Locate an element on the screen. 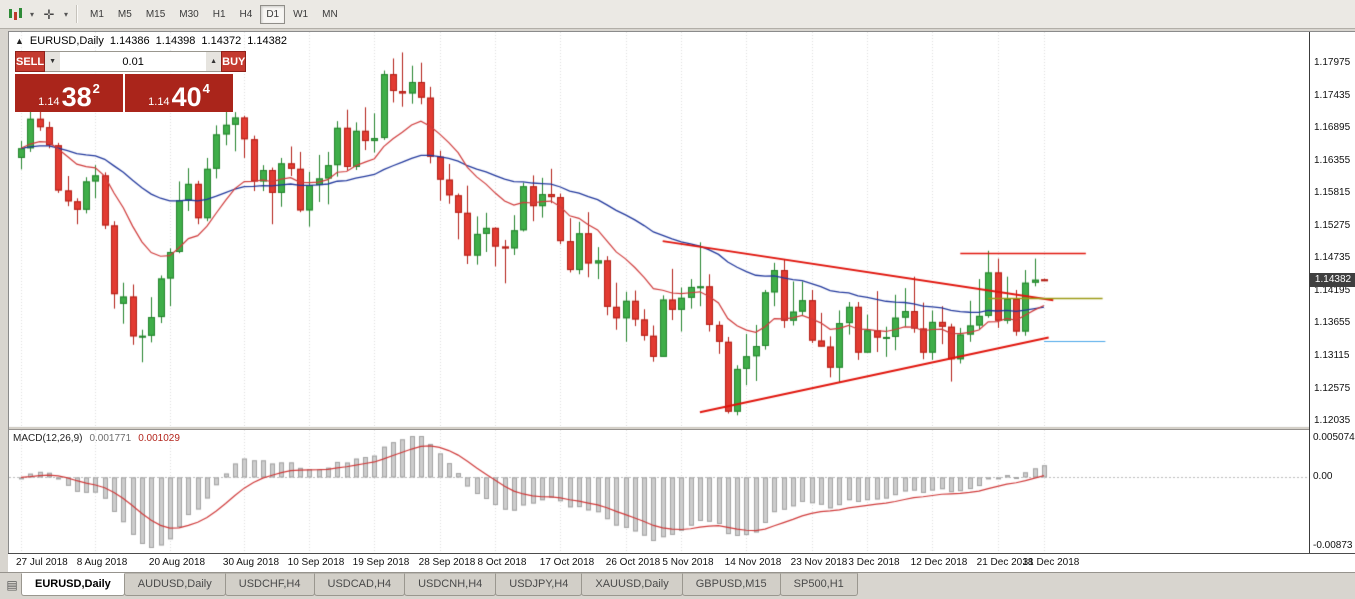  ohlc-high: 1.14398 is located at coordinates (175, 41).